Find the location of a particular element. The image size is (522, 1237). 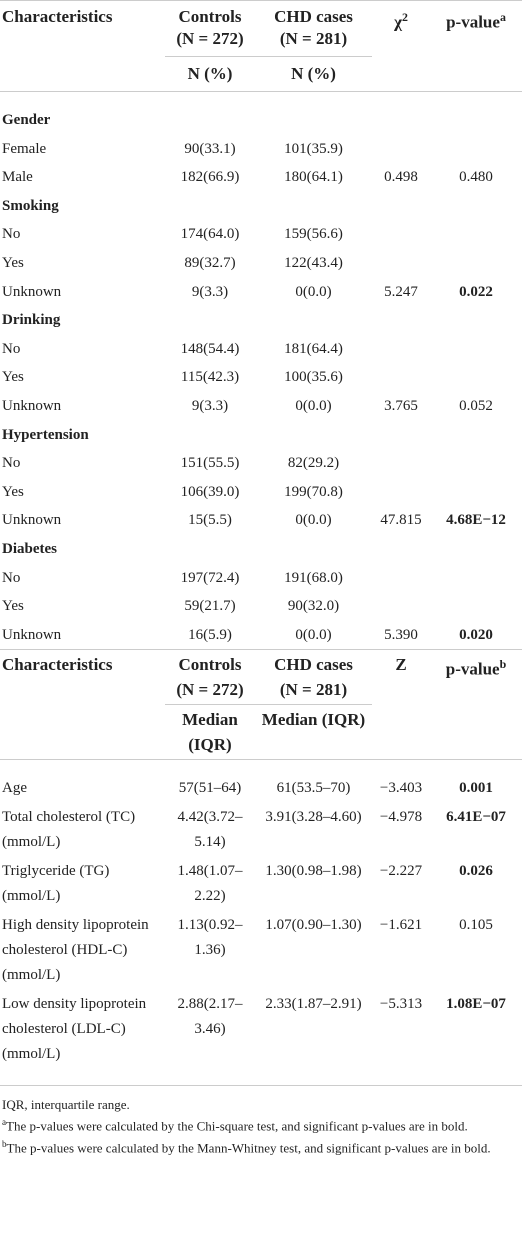

unit-text: Median (IQR) is located at coordinates (313, 720).